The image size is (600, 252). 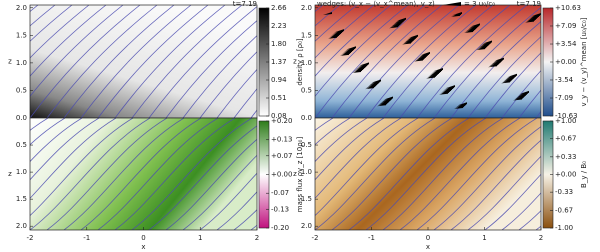 I want to click on annotation: wedges: (v_x − ⟨v_x^mean⟩, v_z), so click(x=376, y=4).